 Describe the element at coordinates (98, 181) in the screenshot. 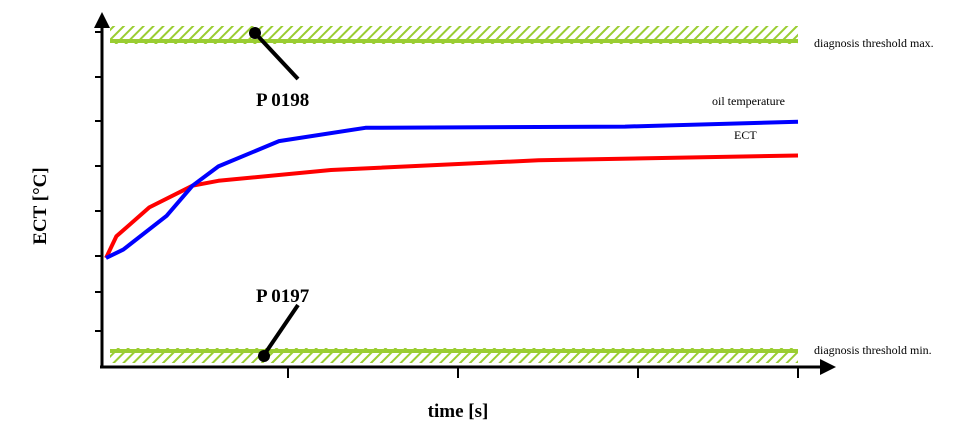

I see `y-axis-ticks` at that location.